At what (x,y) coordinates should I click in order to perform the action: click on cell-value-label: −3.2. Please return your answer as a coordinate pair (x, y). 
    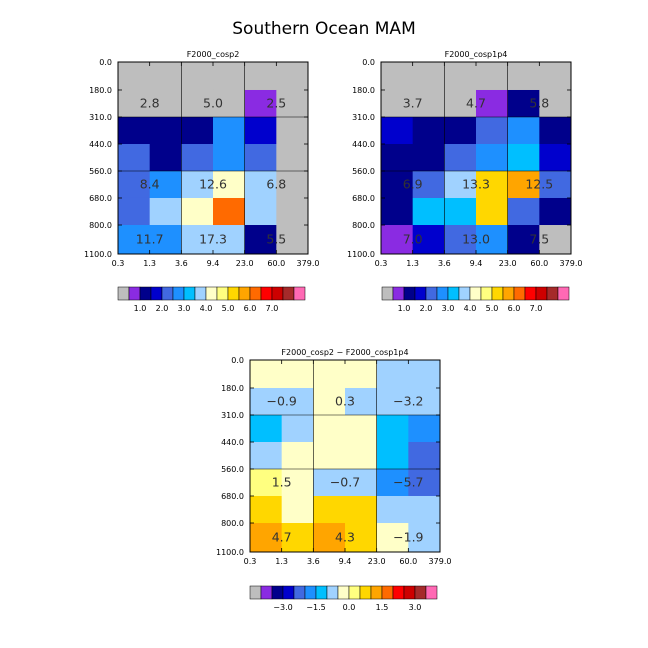
    Looking at the image, I should click on (408, 401).